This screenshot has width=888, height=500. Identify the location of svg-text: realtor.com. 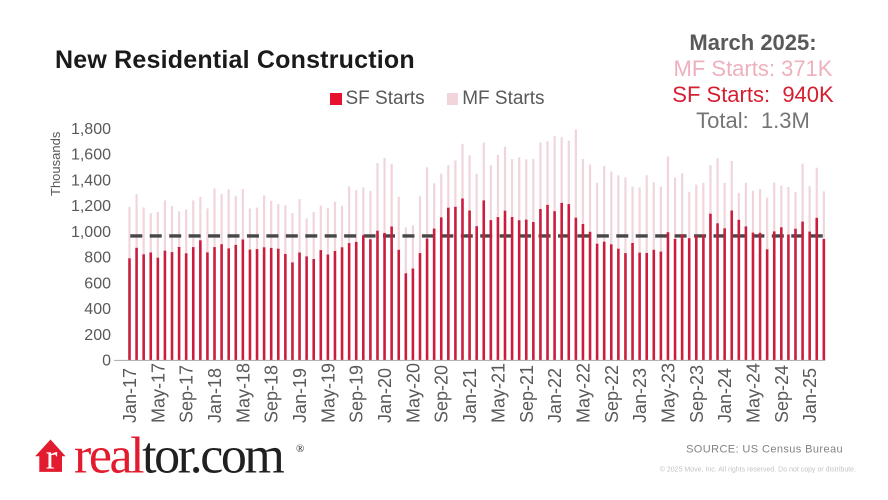
(179, 456).